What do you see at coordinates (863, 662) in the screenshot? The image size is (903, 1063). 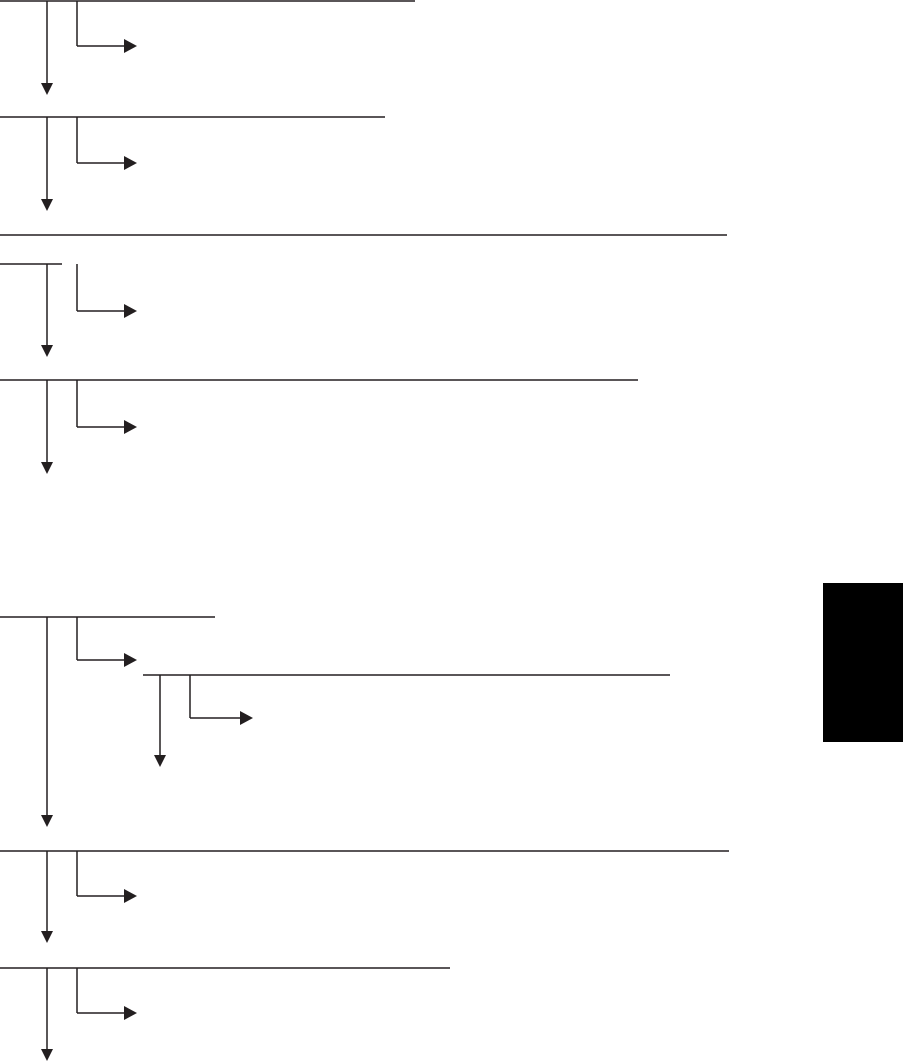 I see `section-tab-marker` at bounding box center [863, 662].